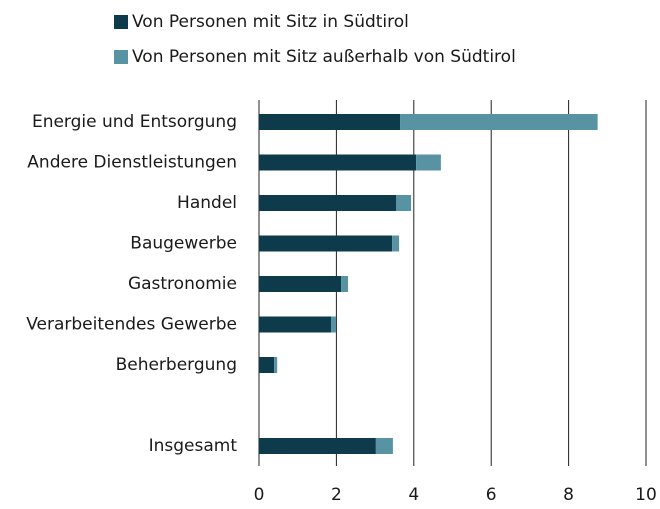 The width and height of the screenshot is (660, 509). Describe the element at coordinates (336, 495) in the screenshot. I see `x-tick-label: 2` at that location.